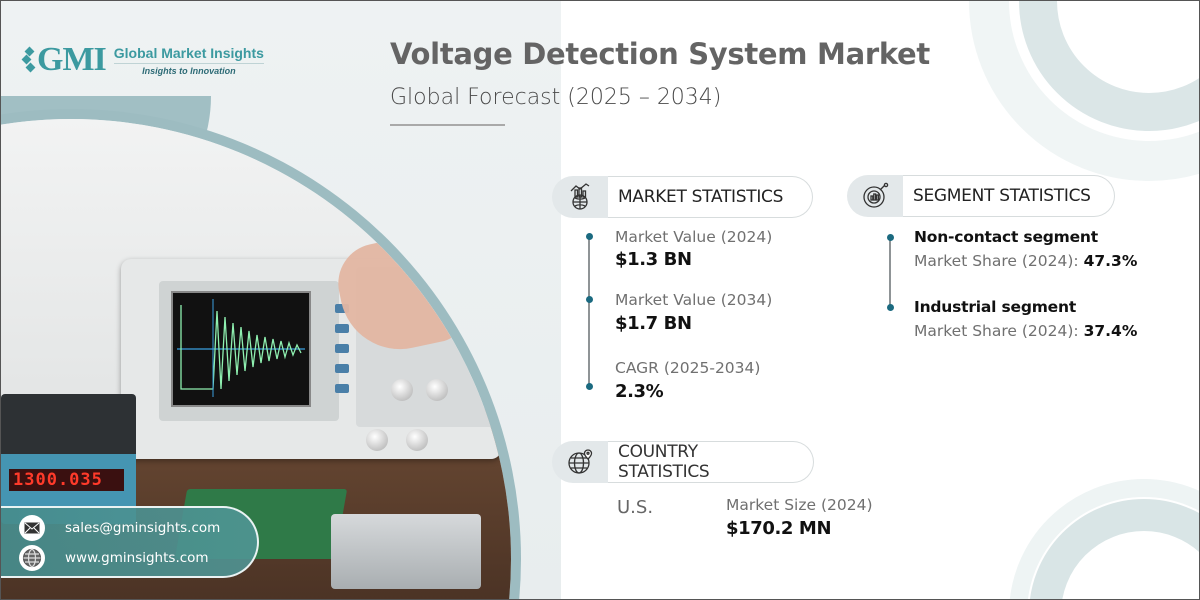 Image resolution: width=1200 pixels, height=600 pixels. I want to click on market-statistics-header: MARKET STATISTICS, so click(682, 197).